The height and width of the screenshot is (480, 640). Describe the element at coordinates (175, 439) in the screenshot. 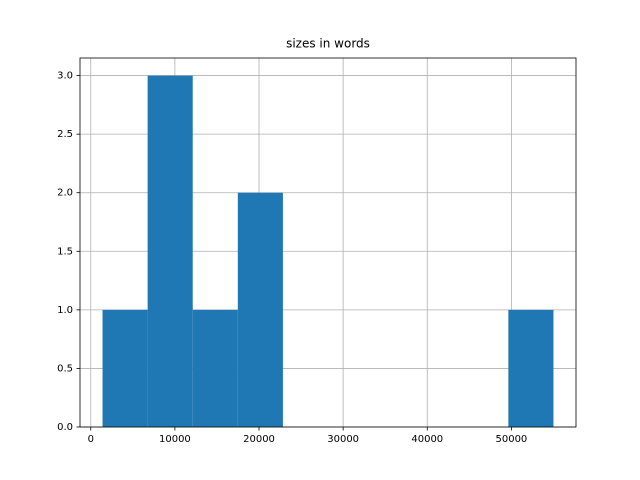

I see `x-tick-label: 10000` at that location.